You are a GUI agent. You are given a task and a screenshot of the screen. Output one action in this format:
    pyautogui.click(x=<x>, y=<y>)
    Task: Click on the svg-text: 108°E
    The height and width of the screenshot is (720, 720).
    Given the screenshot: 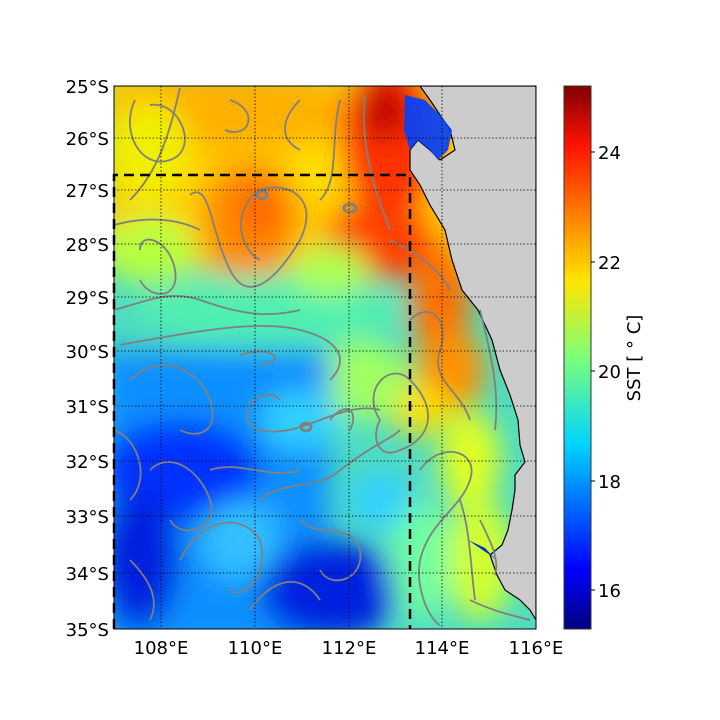 What is the action you would take?
    pyautogui.click(x=161, y=648)
    